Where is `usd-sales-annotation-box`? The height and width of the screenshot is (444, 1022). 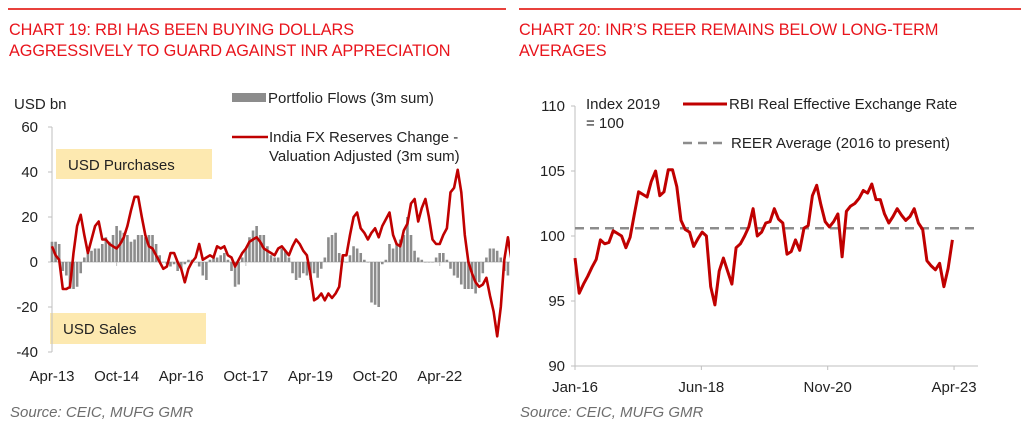
usd-sales-annotation-box is located at coordinates (128, 328).